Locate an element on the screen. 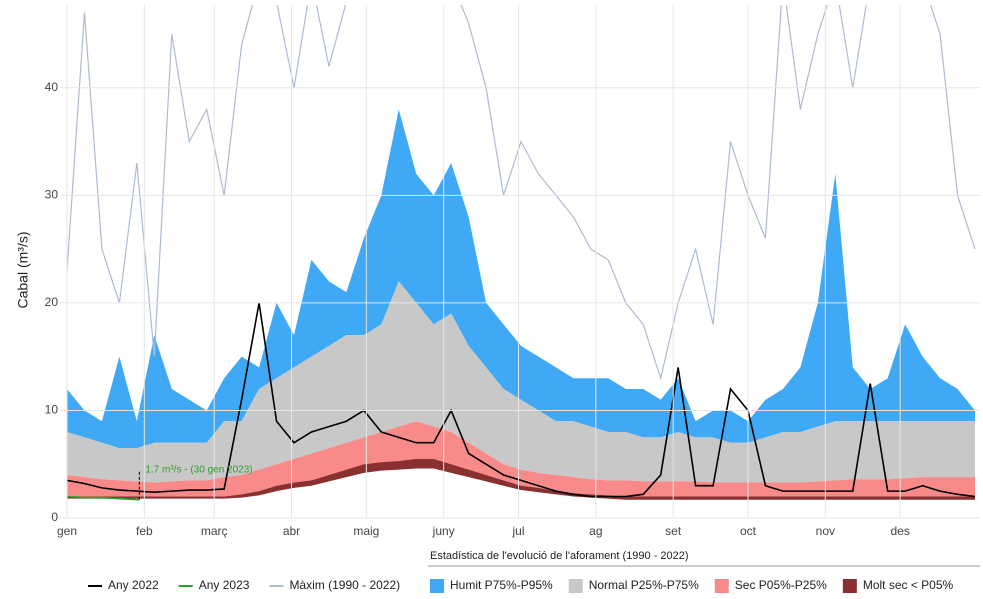 The height and width of the screenshot is (599, 983). y-tick-label: 30 is located at coordinates (52, 195).